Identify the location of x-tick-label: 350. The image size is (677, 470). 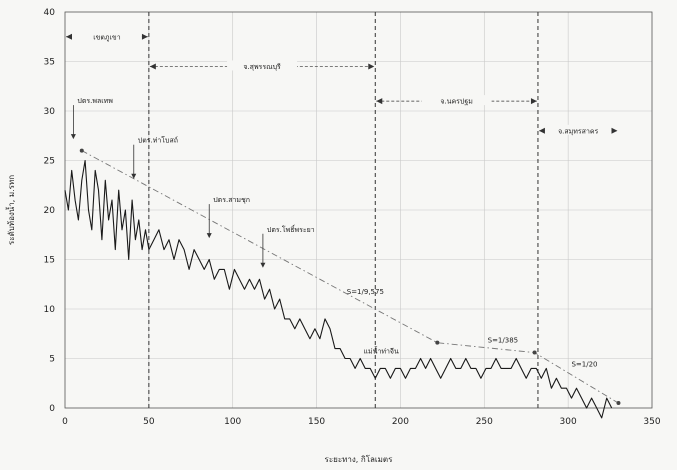
(651, 422).